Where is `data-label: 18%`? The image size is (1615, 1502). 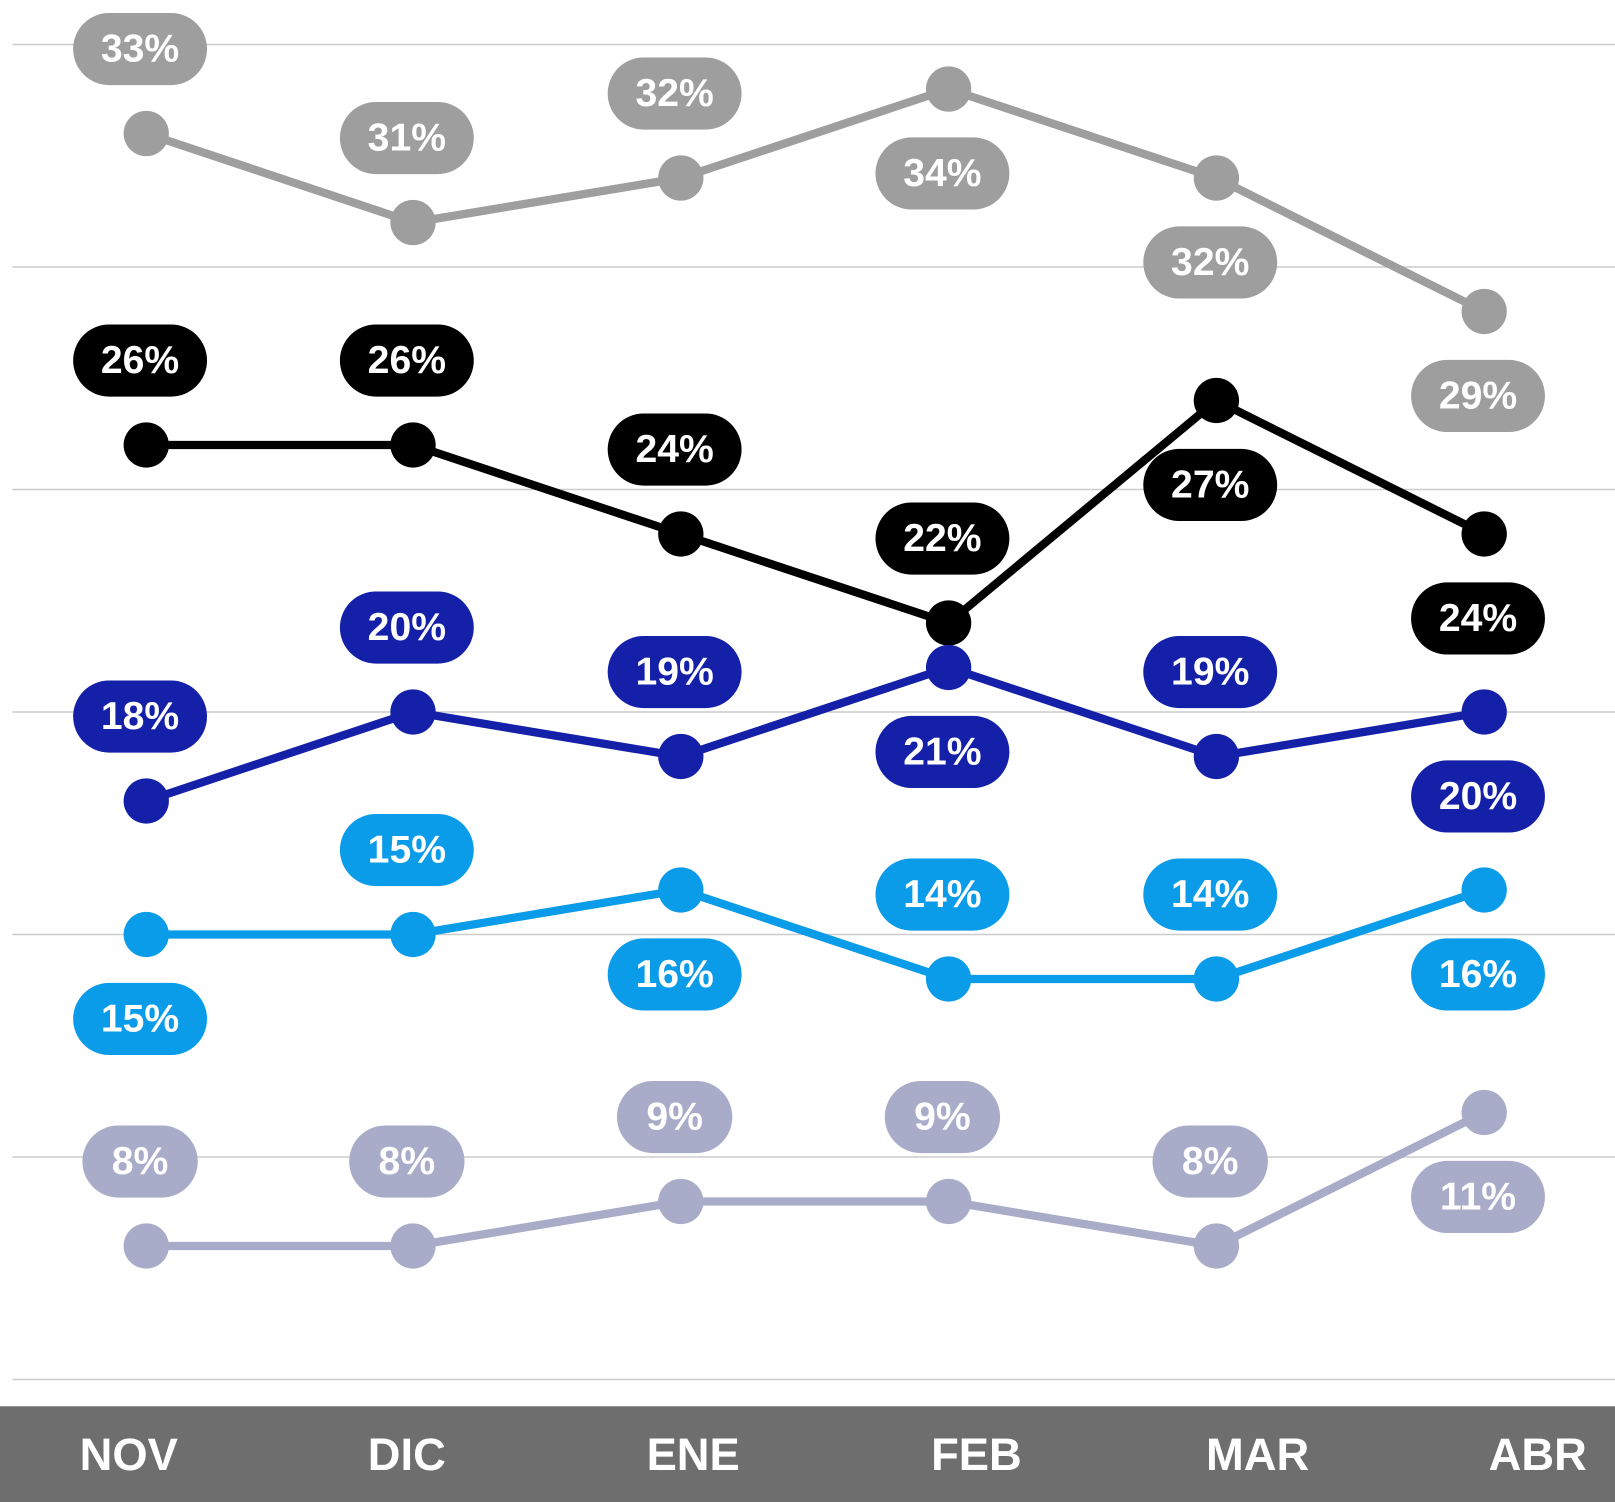
data-label: 18% is located at coordinates (140, 716).